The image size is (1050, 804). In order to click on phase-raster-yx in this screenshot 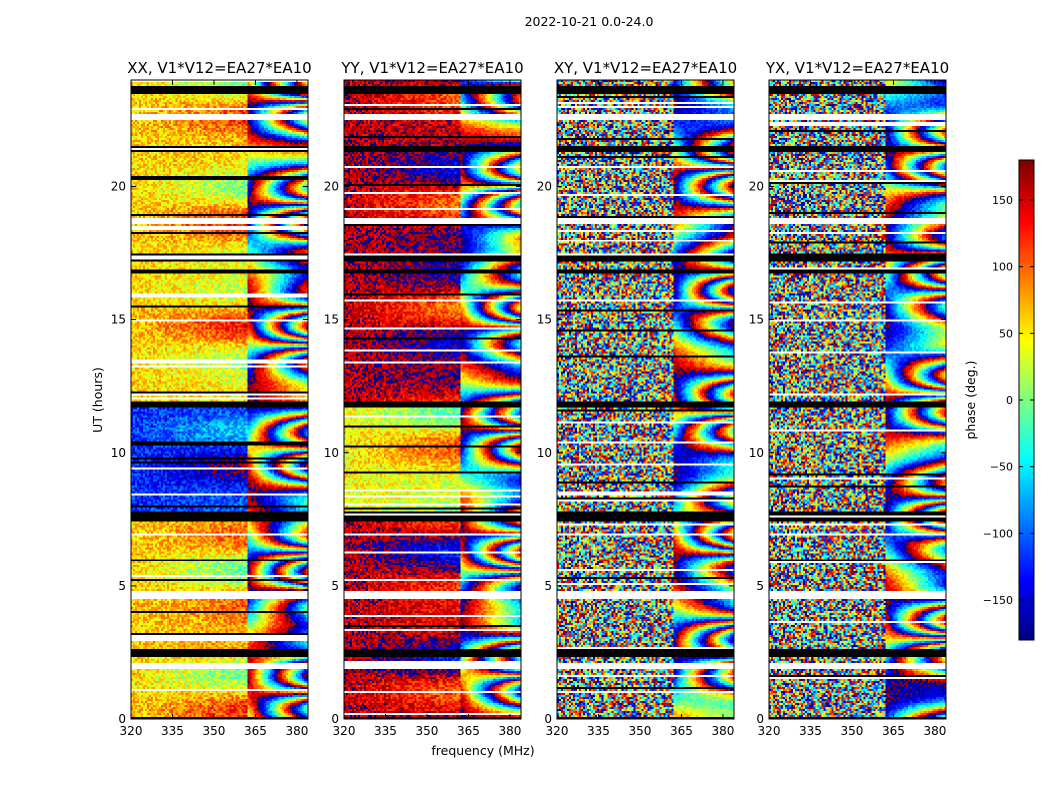, I will do `click(857, 399)`.